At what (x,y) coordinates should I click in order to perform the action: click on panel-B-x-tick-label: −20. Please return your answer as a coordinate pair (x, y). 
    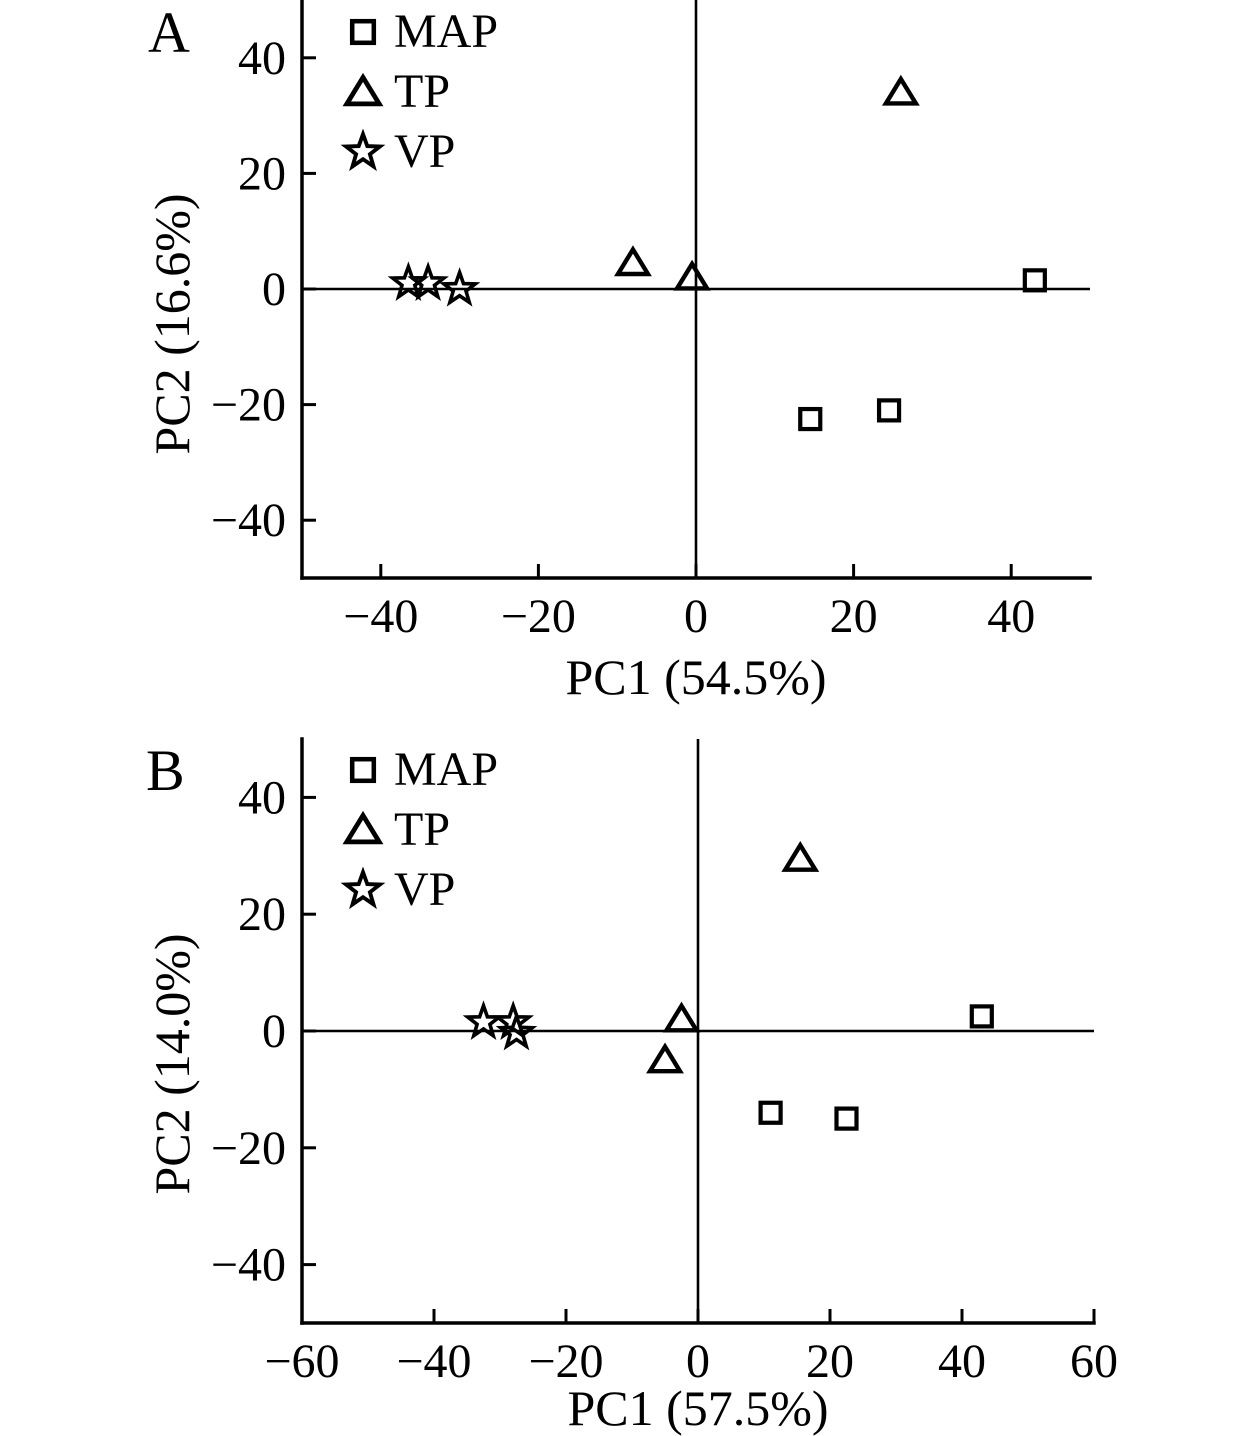
    Looking at the image, I should click on (565, 1361).